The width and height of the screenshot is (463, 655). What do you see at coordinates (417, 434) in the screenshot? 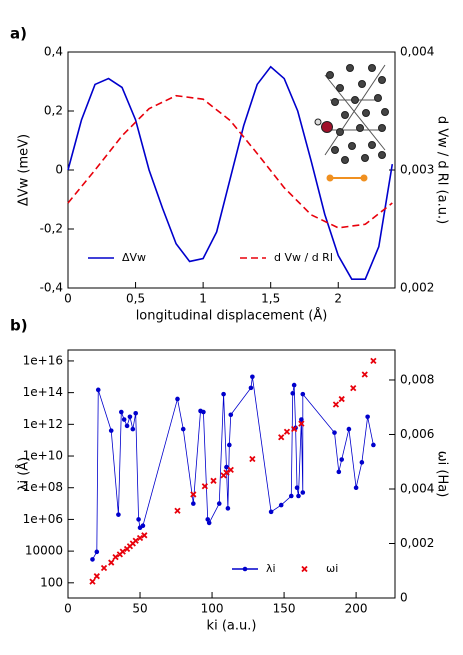
I see `y2-tick-label: 0,006` at bounding box center [417, 434].